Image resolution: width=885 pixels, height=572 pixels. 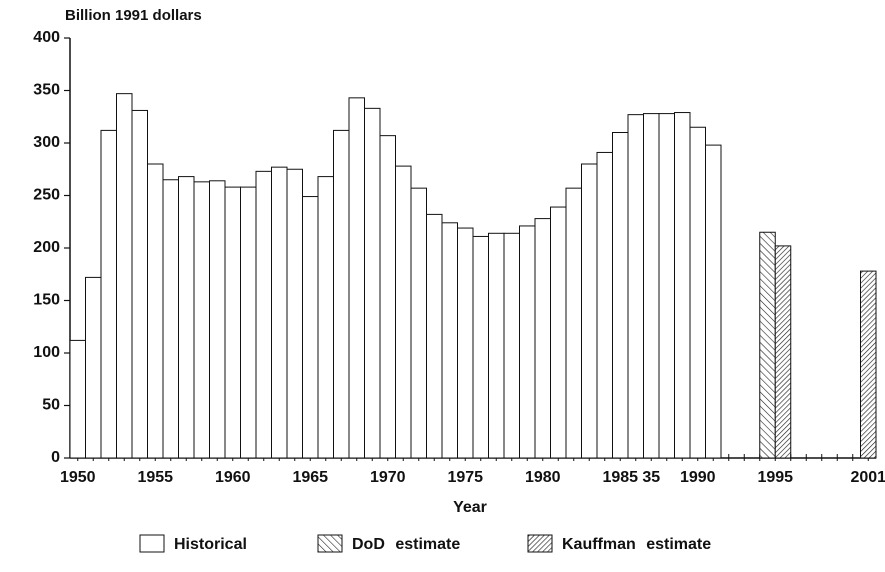 What do you see at coordinates (775, 477) in the screenshot?
I see `x-tick-label: 1995` at bounding box center [775, 477].